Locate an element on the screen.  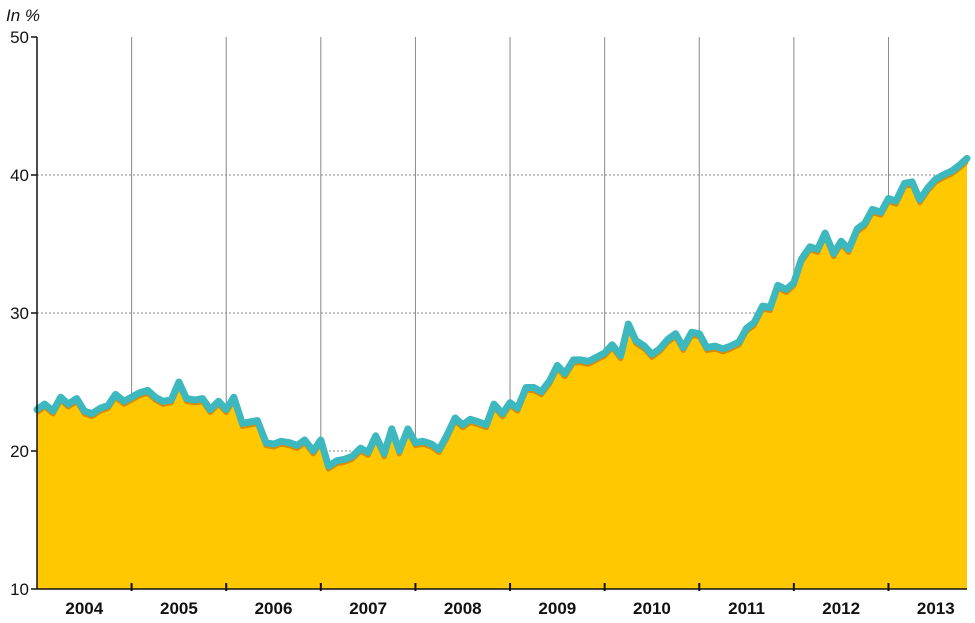
x-label-2007: 2007 is located at coordinates (368, 608).